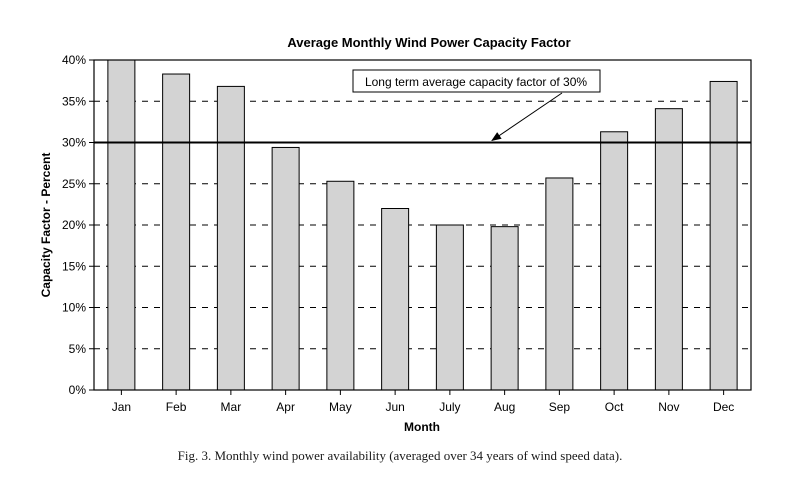 Image resolution: width=800 pixels, height=488 pixels. Describe the element at coordinates (395, 299) in the screenshot. I see `bar-jun` at that location.